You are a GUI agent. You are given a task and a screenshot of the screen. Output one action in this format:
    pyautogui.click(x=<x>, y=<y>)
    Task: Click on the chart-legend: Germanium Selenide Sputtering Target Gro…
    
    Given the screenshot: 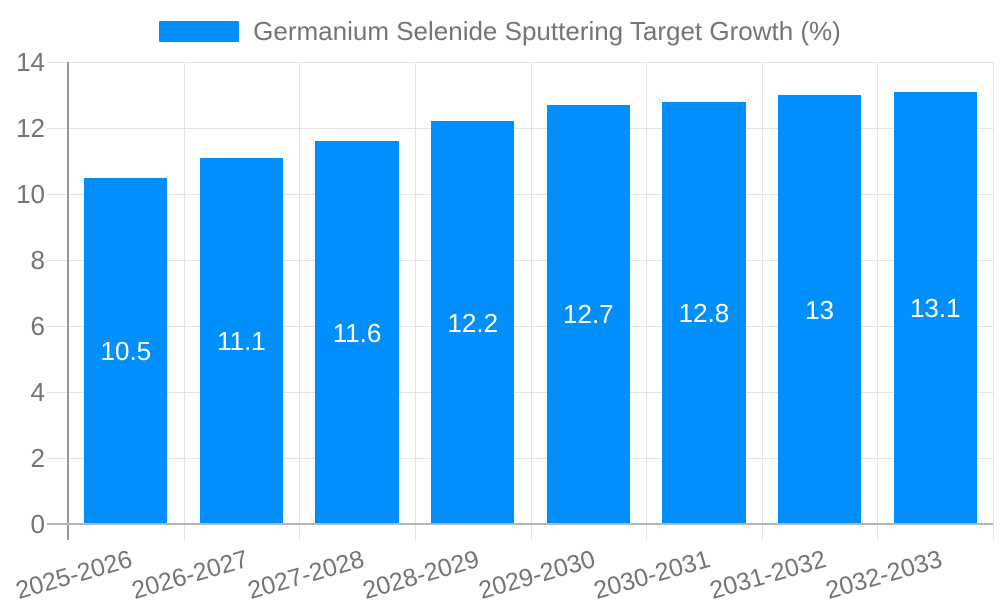 What is the action you would take?
    pyautogui.click(x=500, y=31)
    